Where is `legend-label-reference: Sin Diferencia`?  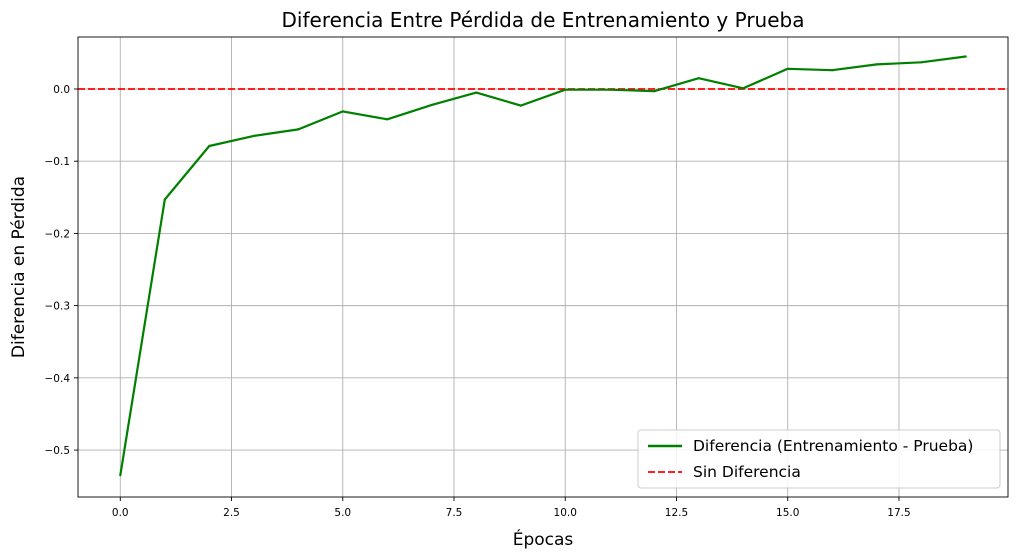 legend-label-reference: Sin Diferencia is located at coordinates (747, 472).